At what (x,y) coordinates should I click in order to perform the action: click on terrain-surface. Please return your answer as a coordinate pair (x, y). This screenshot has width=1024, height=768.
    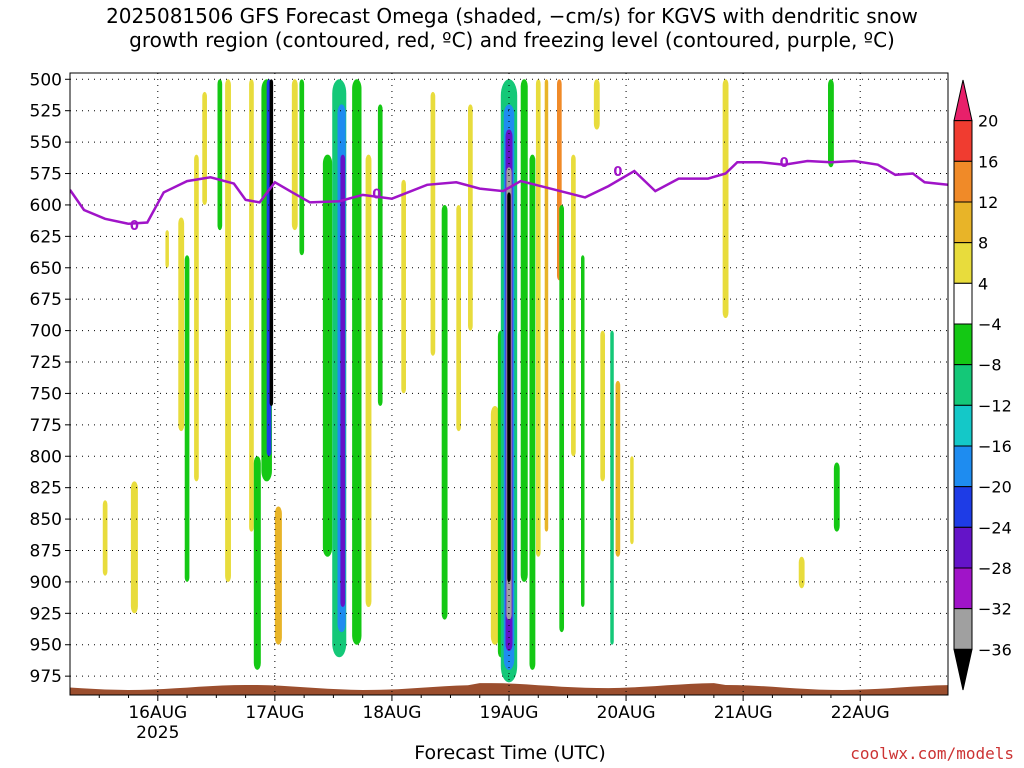
    Looking at the image, I should click on (509, 689).